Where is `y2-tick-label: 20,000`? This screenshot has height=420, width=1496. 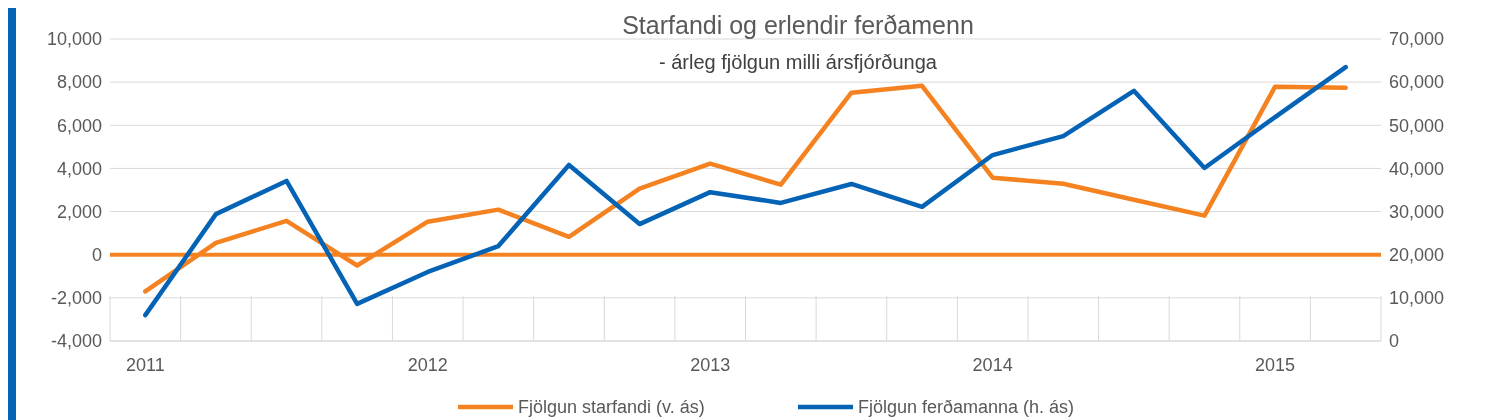
y2-tick-label: 20,000 is located at coordinates (1417, 255).